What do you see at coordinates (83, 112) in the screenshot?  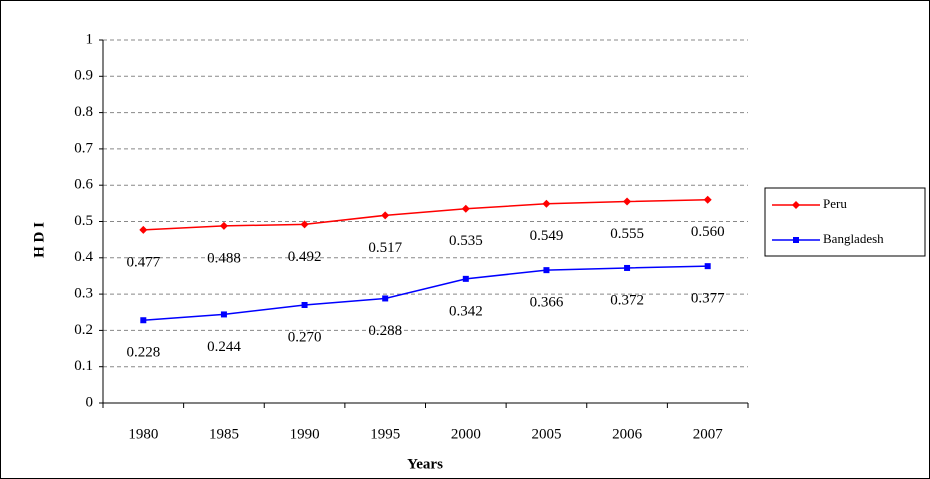 I see `y-tick-label: 0.8` at bounding box center [83, 112].